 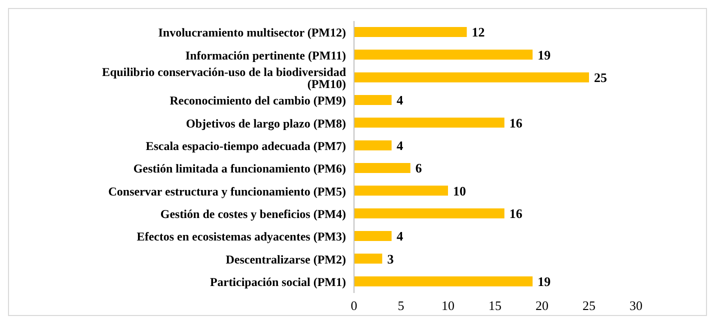 I want to click on data-label: 12, so click(x=478, y=32).